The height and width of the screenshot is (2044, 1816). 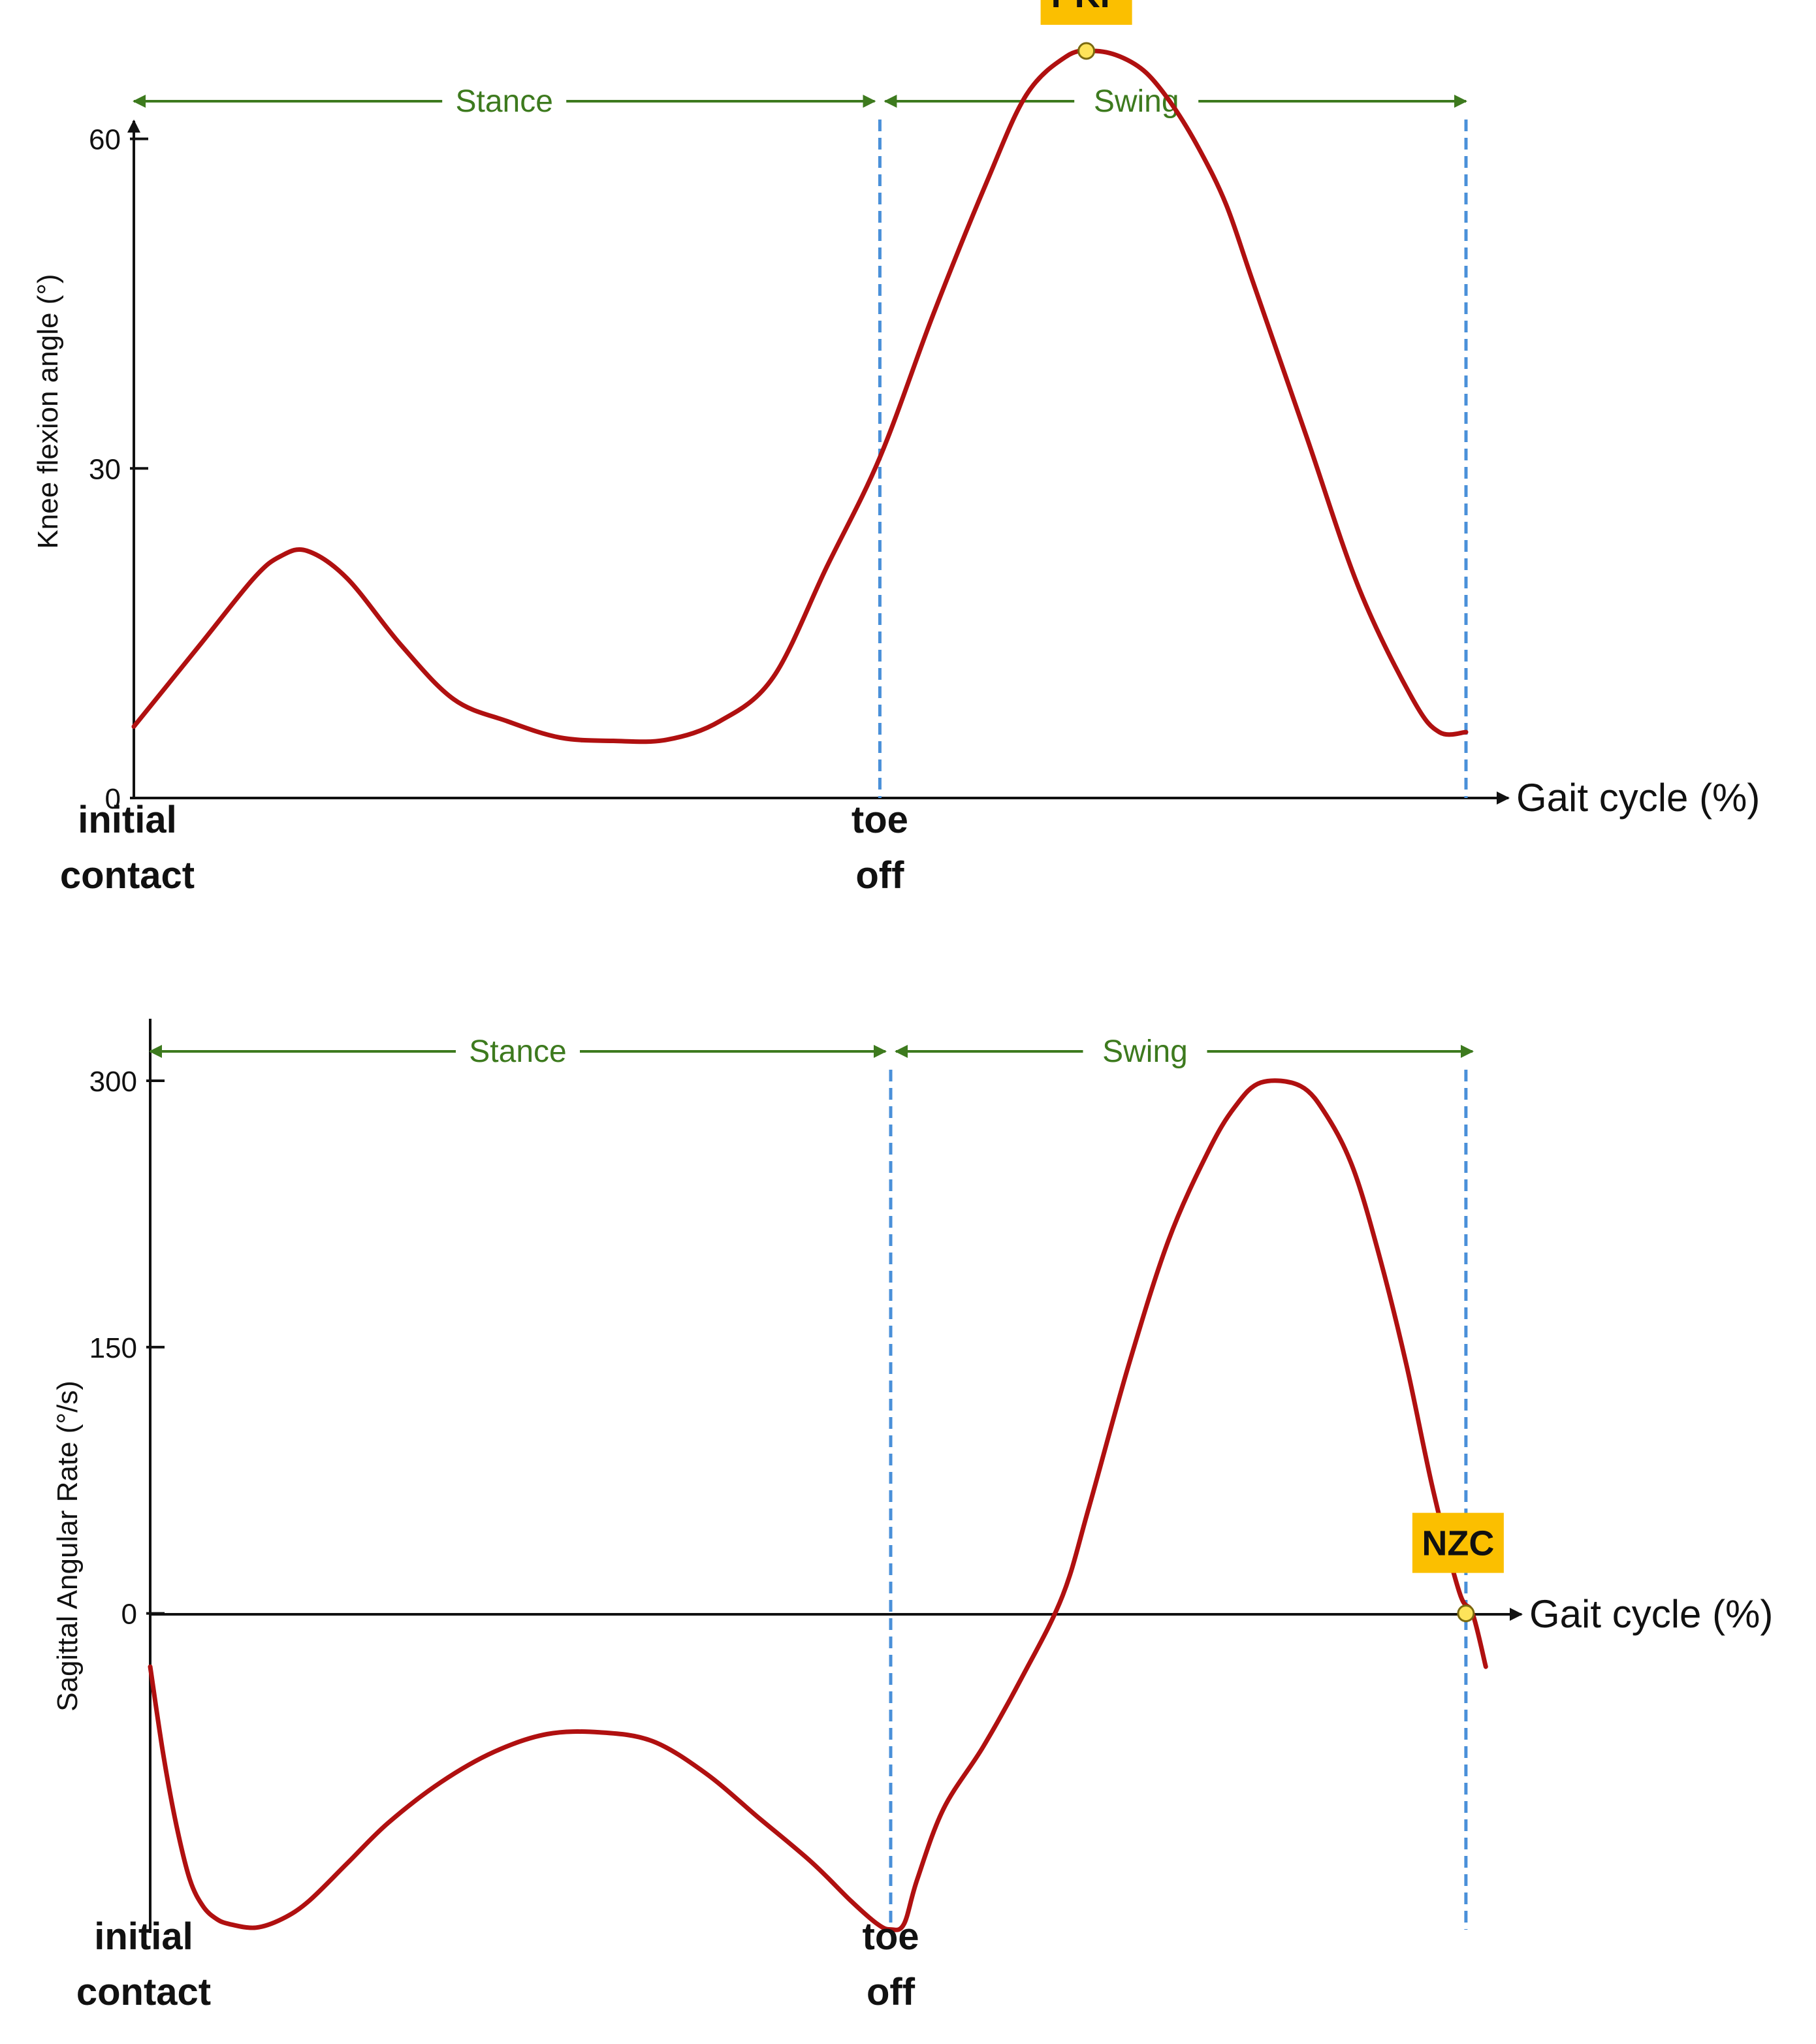 I want to click on y-axis-title: Sagittal Angular Rate (°/s), so click(x=68, y=1547).